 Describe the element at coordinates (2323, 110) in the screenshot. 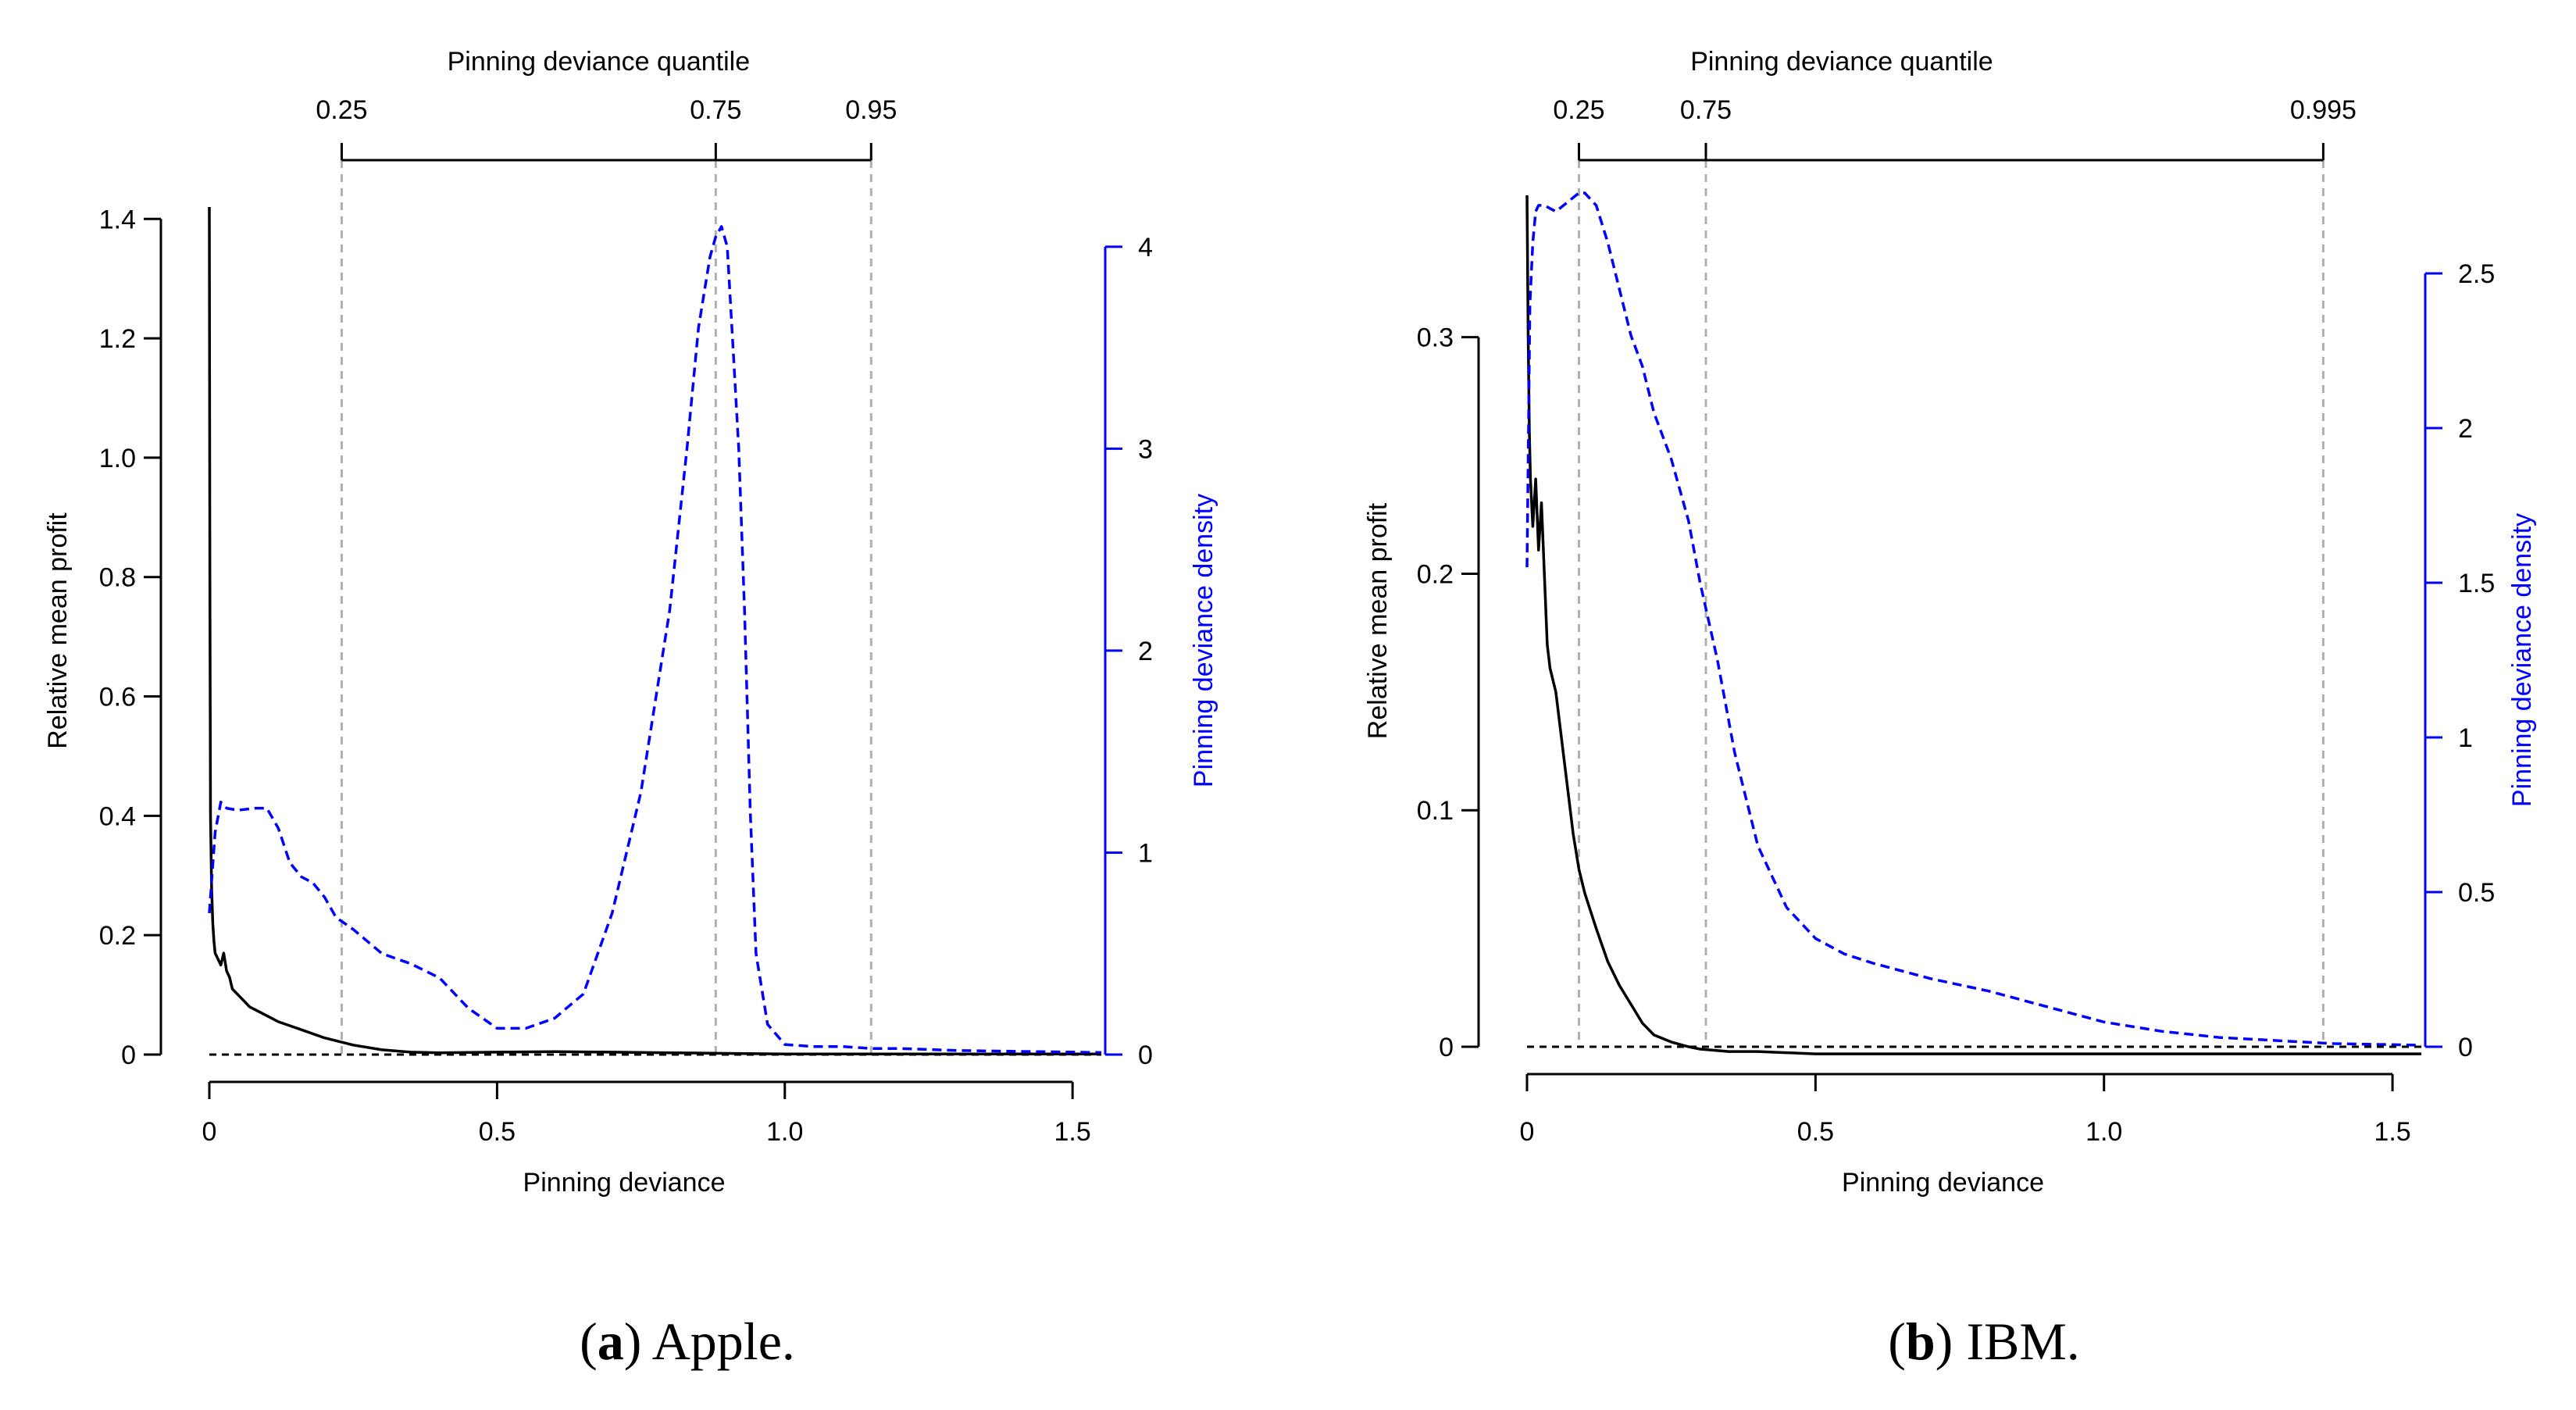

I see `top-quantile-tick-label: 0.995` at that location.